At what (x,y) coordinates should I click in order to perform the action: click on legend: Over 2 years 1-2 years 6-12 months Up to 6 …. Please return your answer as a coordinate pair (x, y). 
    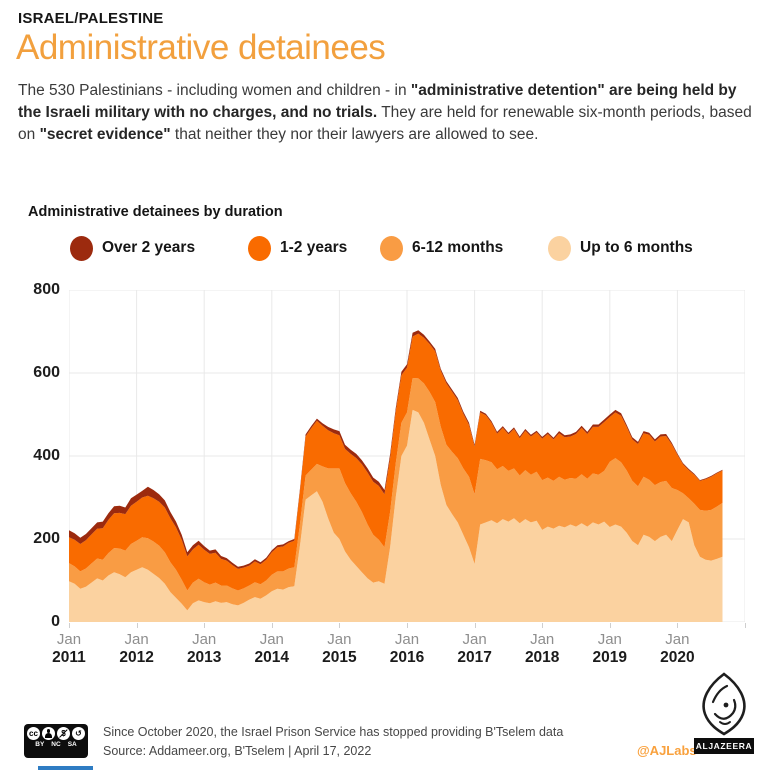
    Looking at the image, I should click on (385, 248).